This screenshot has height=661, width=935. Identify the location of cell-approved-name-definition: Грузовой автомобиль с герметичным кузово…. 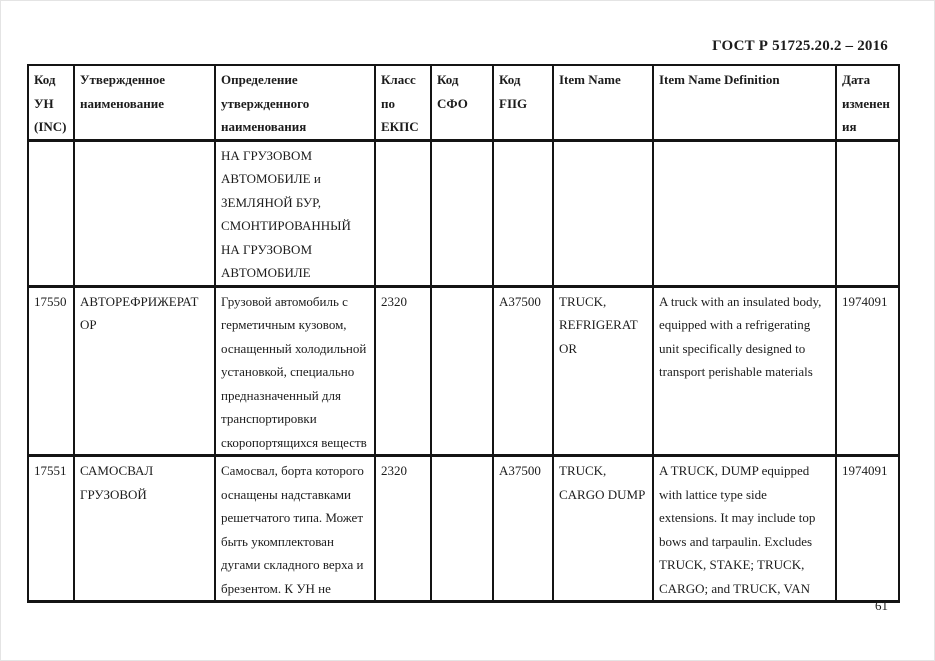
(295, 371).